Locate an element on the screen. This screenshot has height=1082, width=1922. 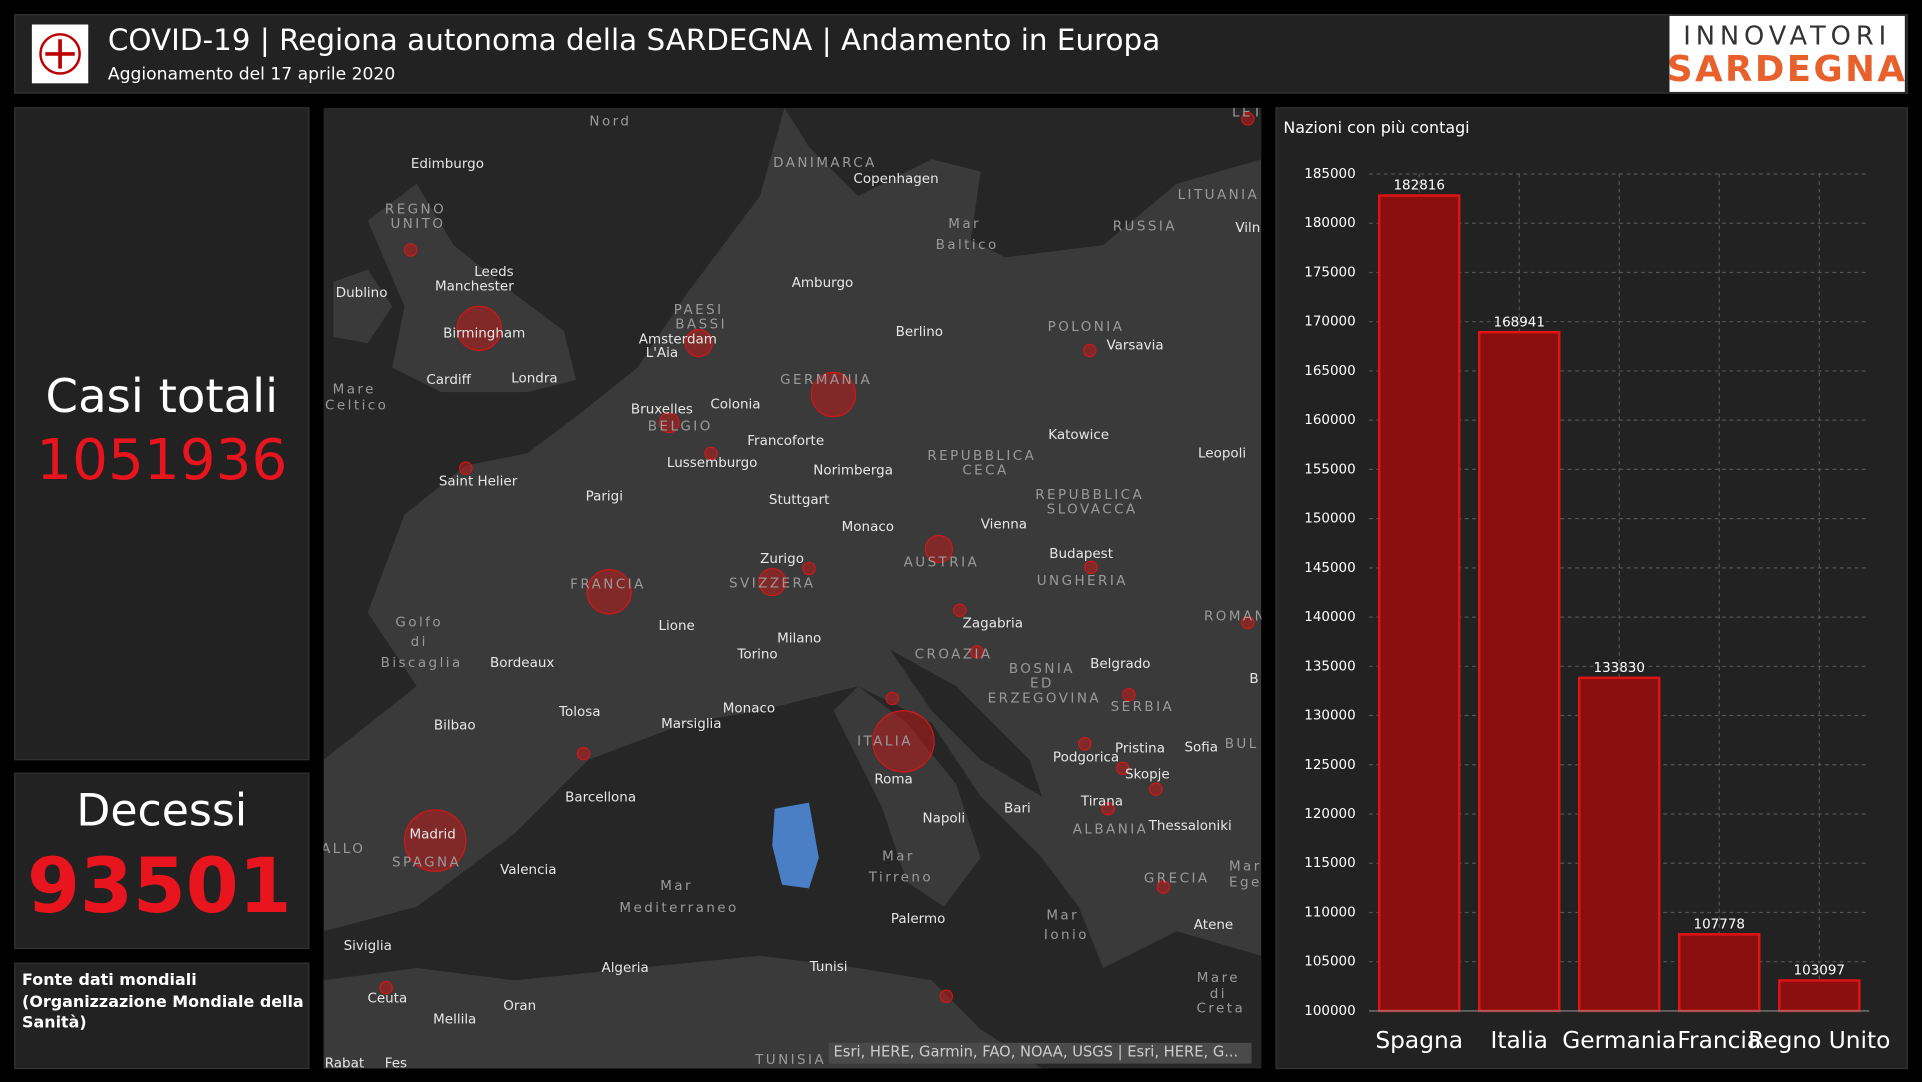
map-city-label: Copenhagen is located at coordinates (895, 179).